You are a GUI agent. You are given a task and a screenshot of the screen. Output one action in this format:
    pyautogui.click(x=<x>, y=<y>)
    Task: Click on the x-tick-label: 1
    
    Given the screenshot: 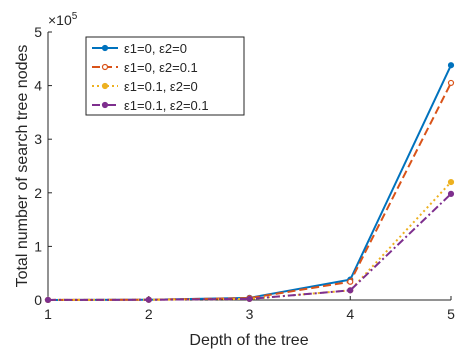 What is the action you would take?
    pyautogui.click(x=48, y=314)
    